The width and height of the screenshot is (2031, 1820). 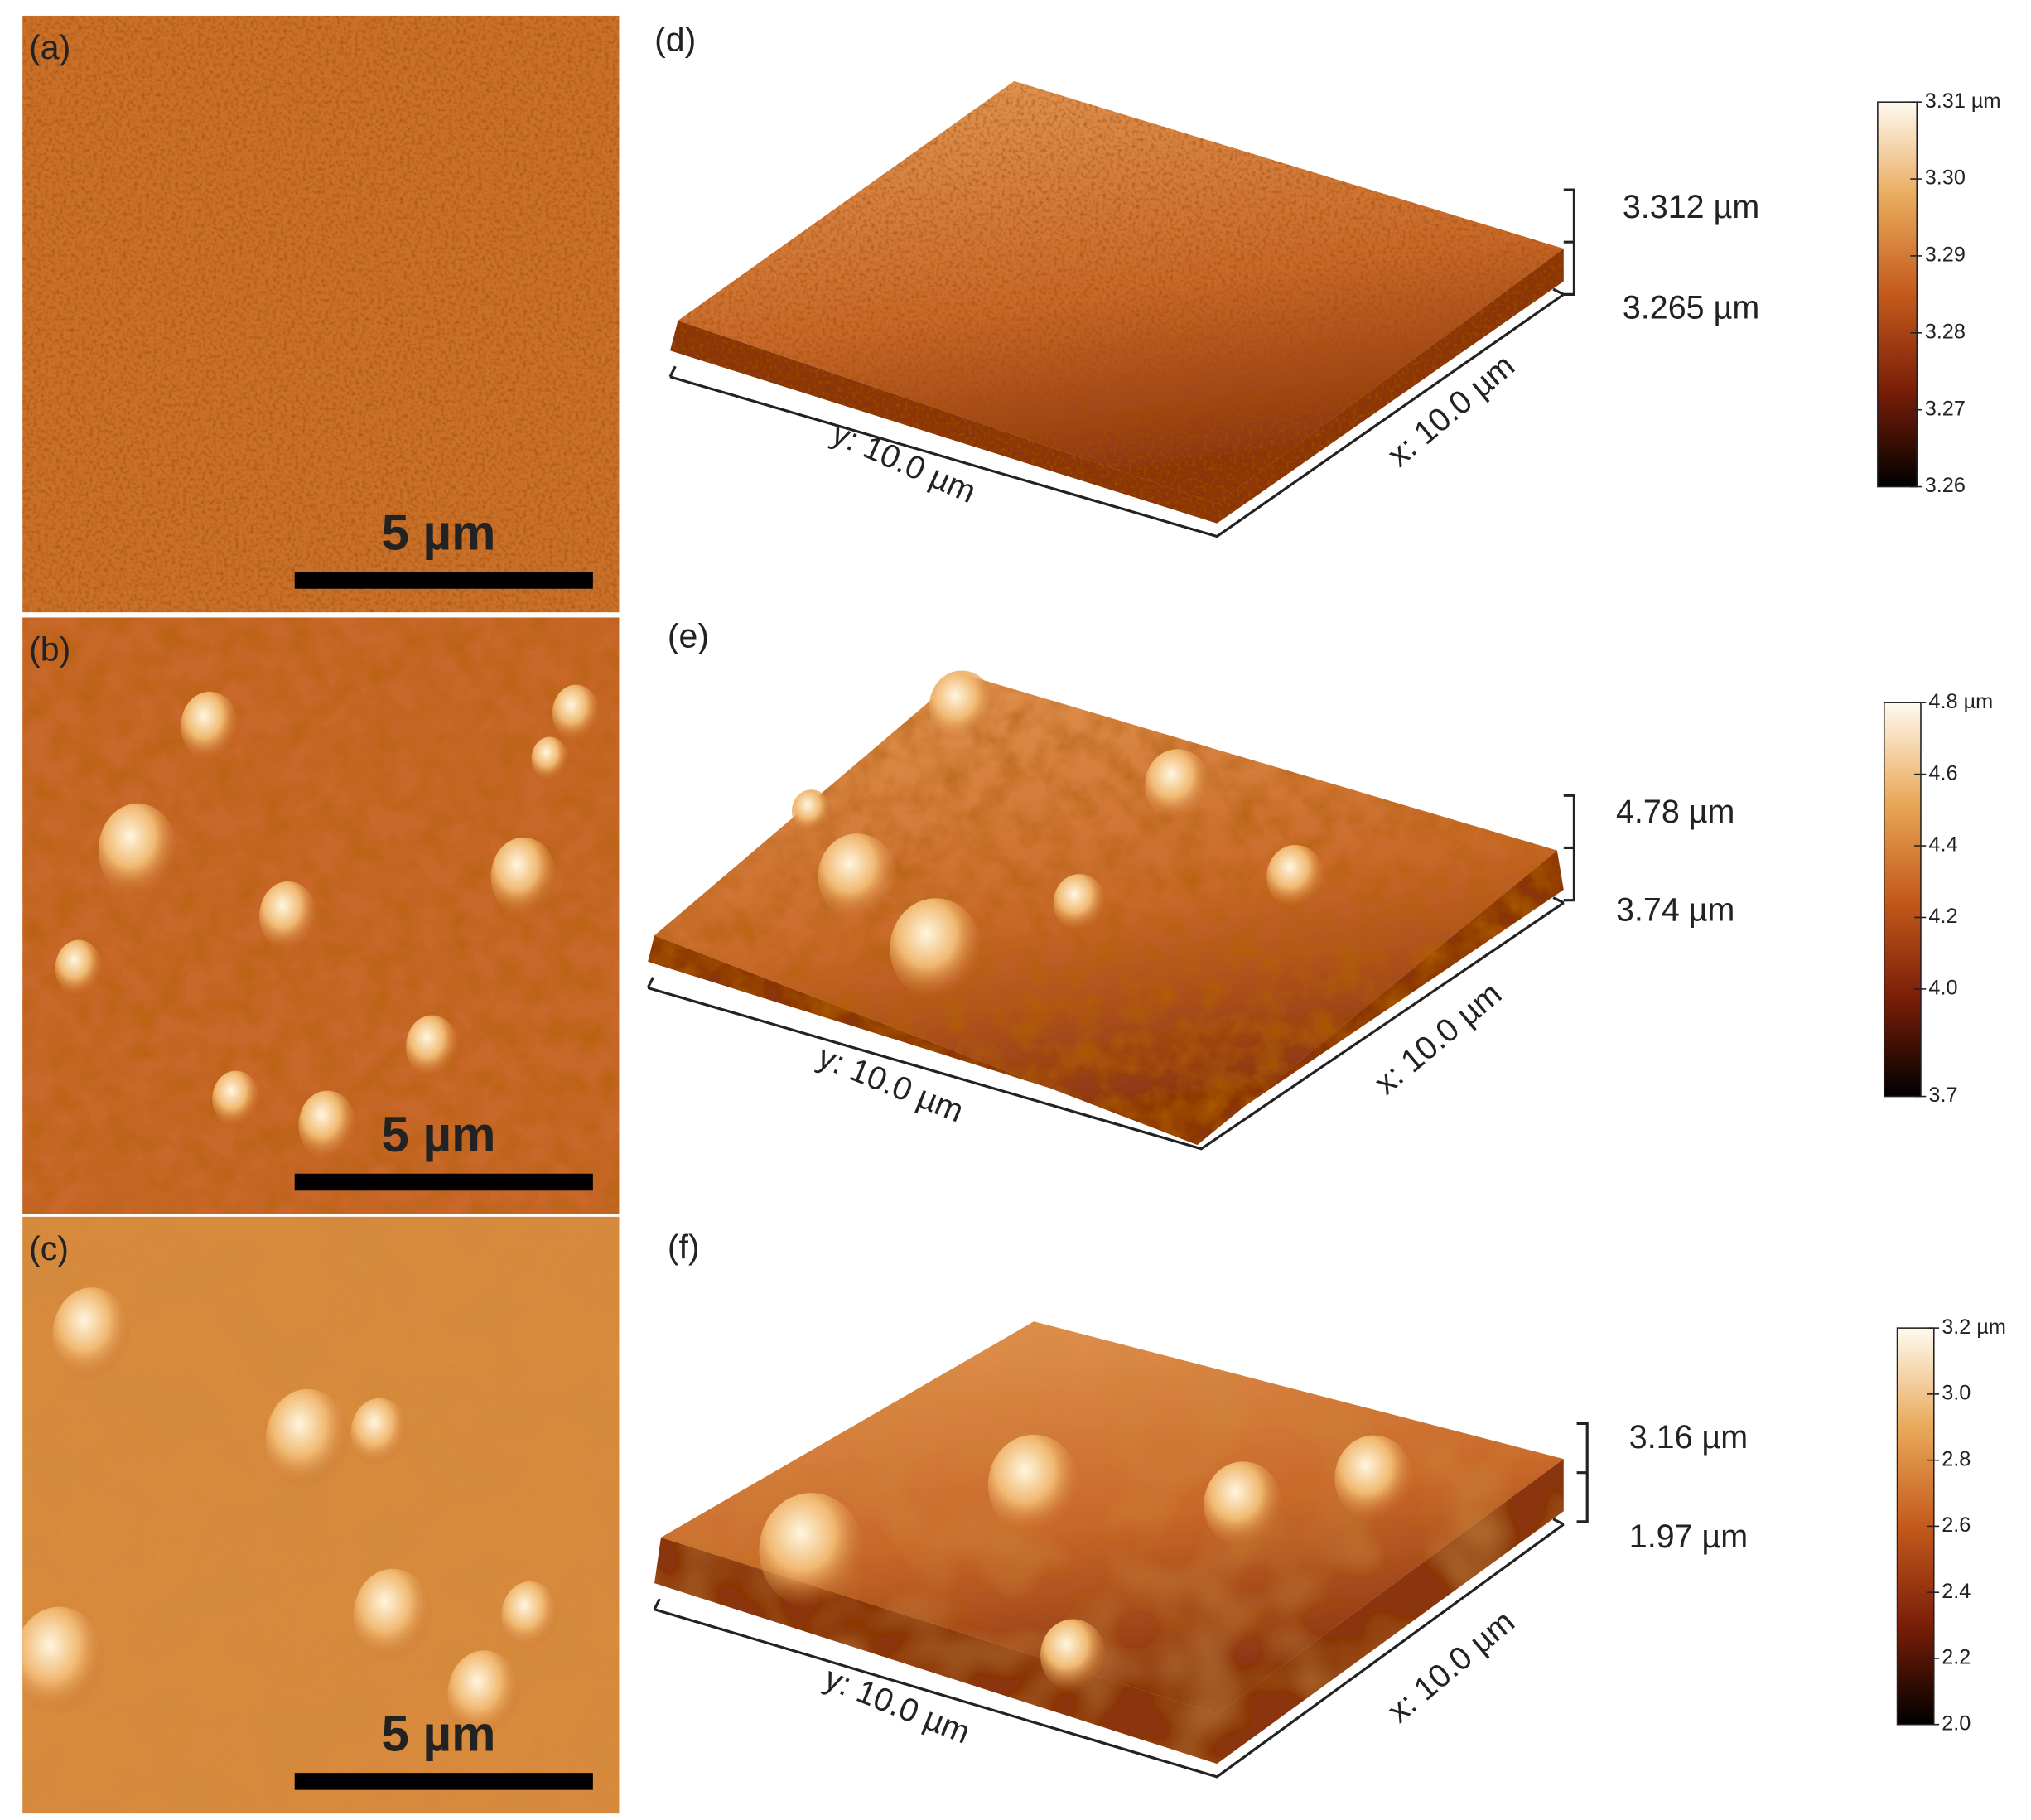 What do you see at coordinates (1942, 772) in the screenshot?
I see `colorbar-tick-label: 4.6` at bounding box center [1942, 772].